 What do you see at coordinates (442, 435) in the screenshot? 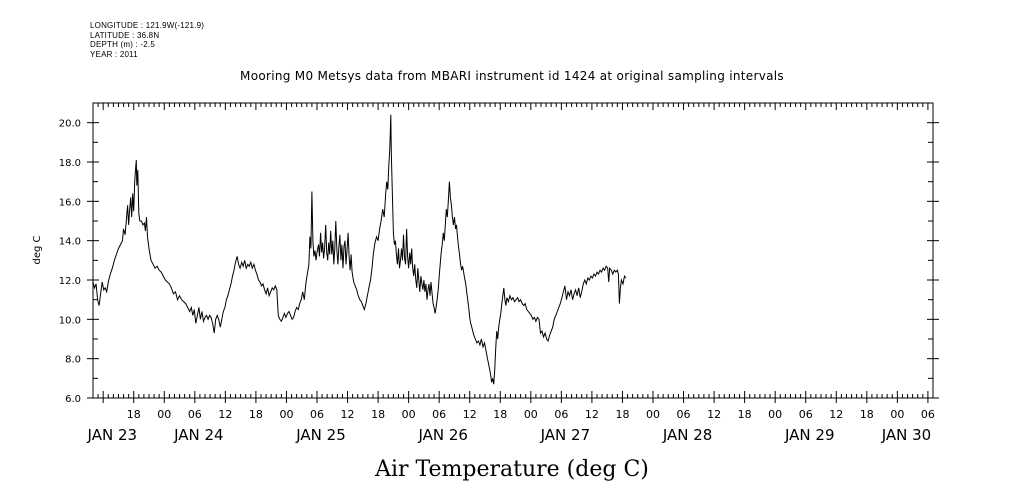
I see `x-day-label: JAN 26` at bounding box center [442, 435].